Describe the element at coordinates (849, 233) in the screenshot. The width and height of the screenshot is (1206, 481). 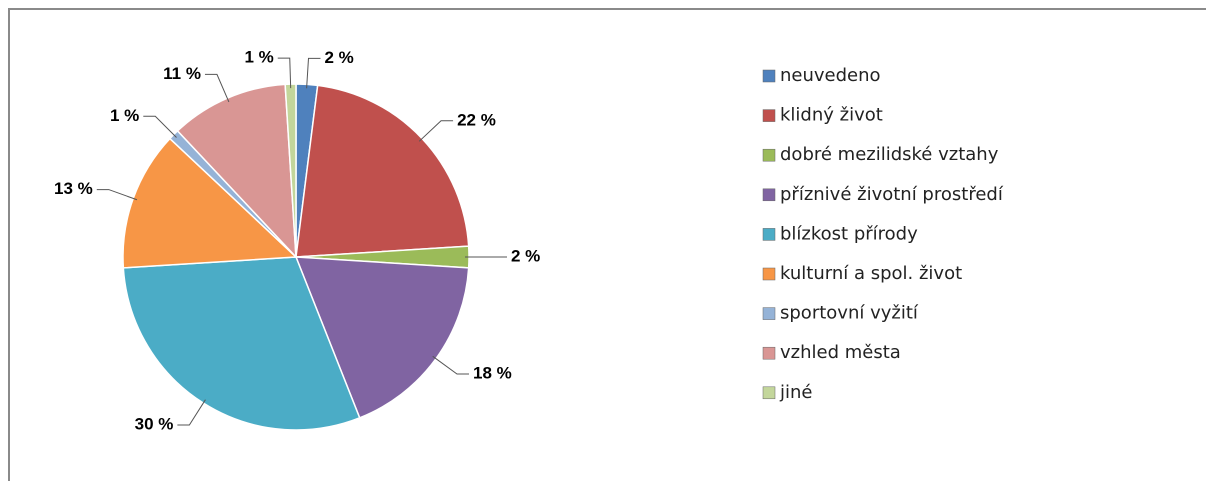
I see `legend-label: blízkost přírody` at that location.